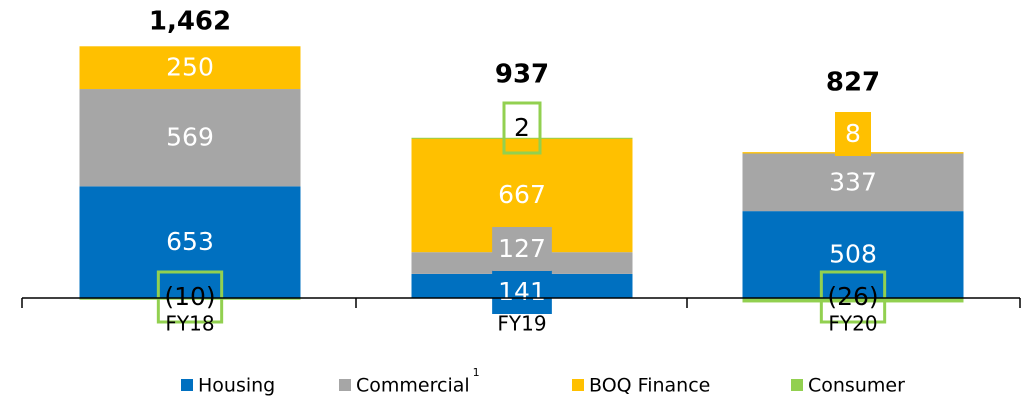  Describe the element at coordinates (189, 324) in the screenshot. I see `x-tick-label: FY18` at that location.